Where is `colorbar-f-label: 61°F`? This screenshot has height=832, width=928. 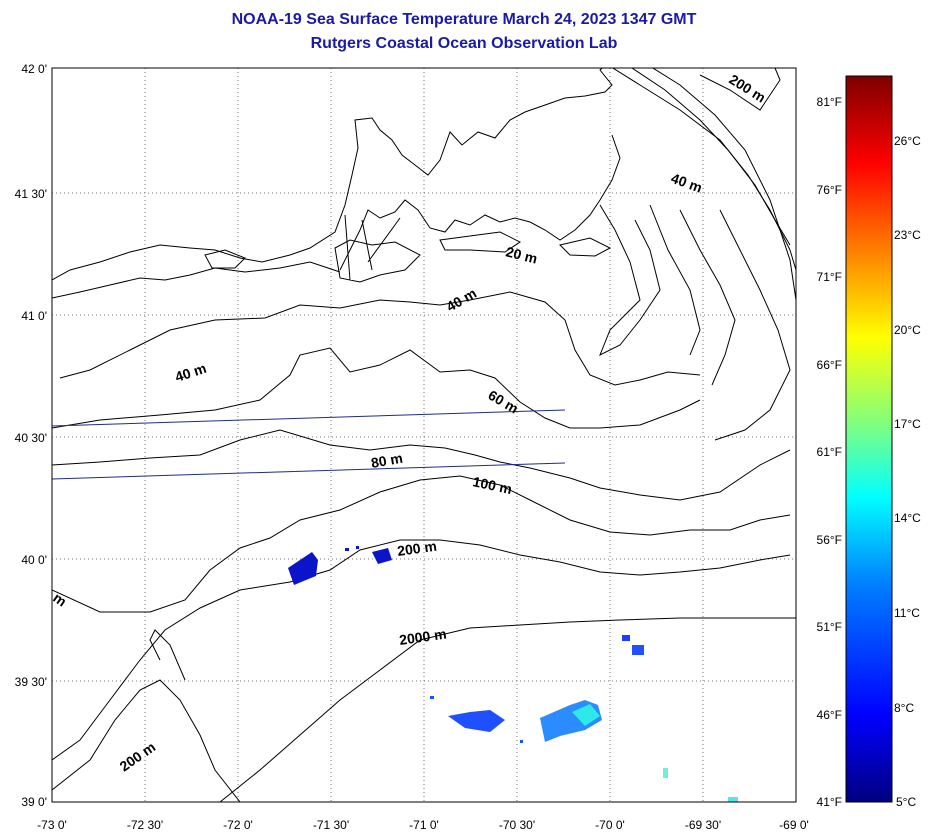
colorbar-f-label: 61°F is located at coordinates (829, 452).